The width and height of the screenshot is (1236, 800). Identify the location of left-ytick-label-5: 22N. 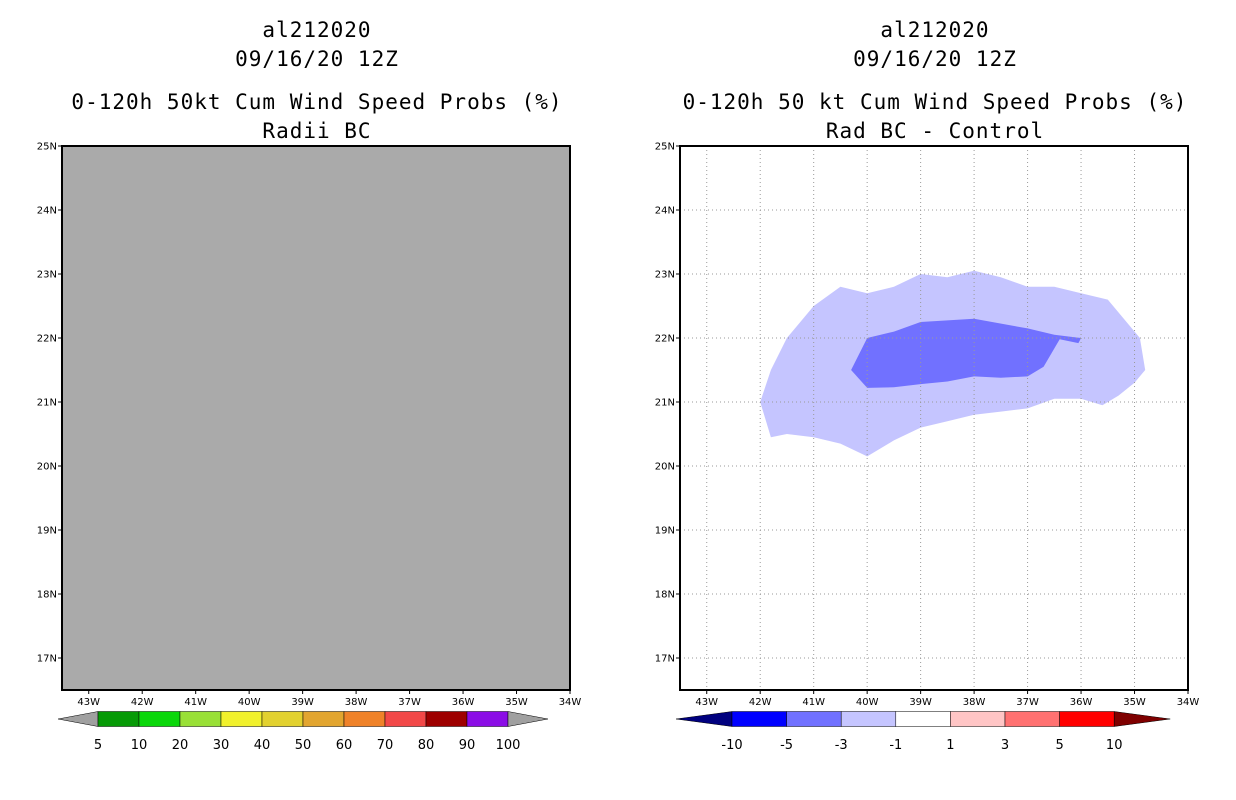
(47, 339).